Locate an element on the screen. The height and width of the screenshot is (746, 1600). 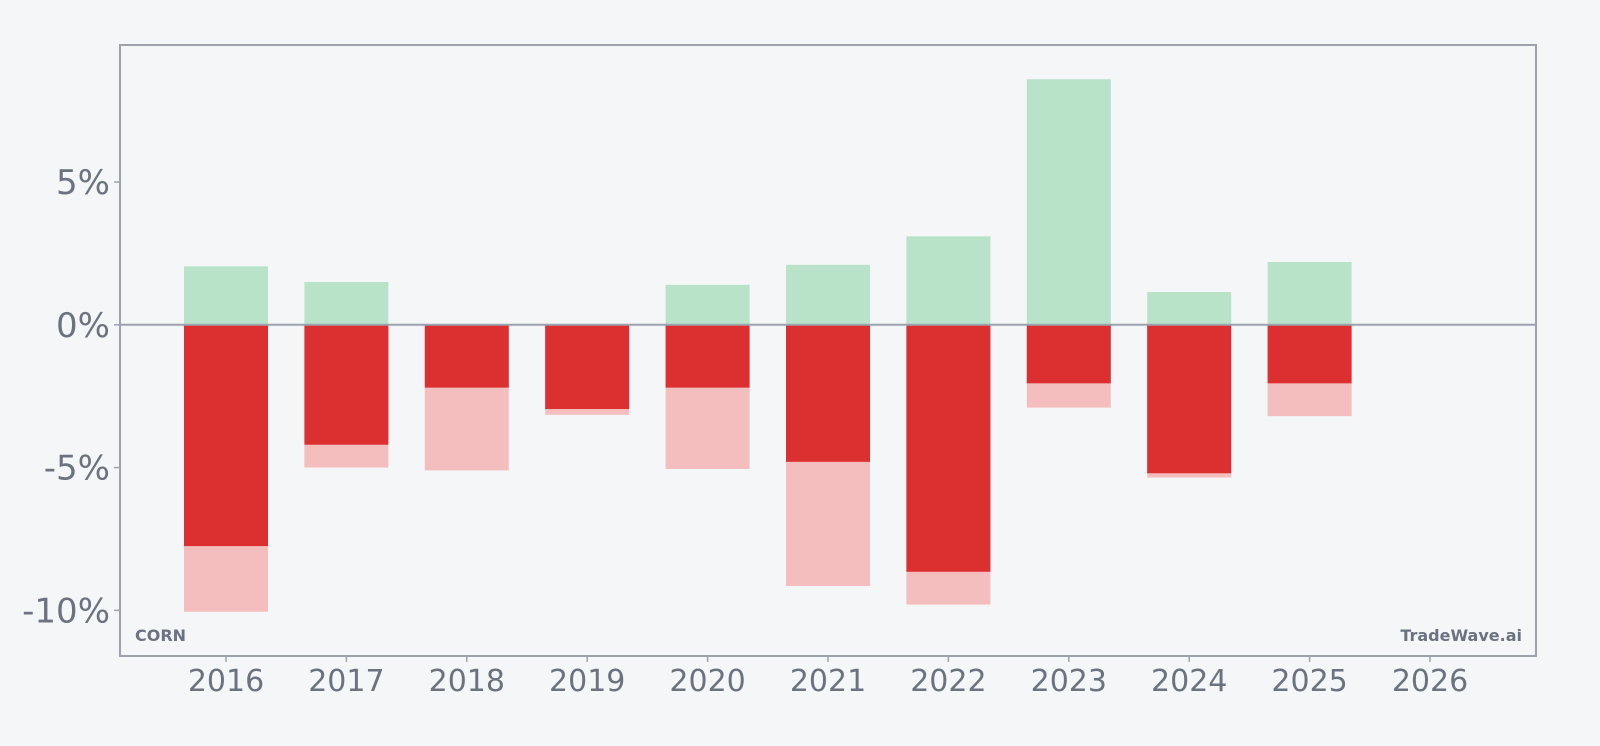
x-tick-label: 2016 is located at coordinates (226, 681).